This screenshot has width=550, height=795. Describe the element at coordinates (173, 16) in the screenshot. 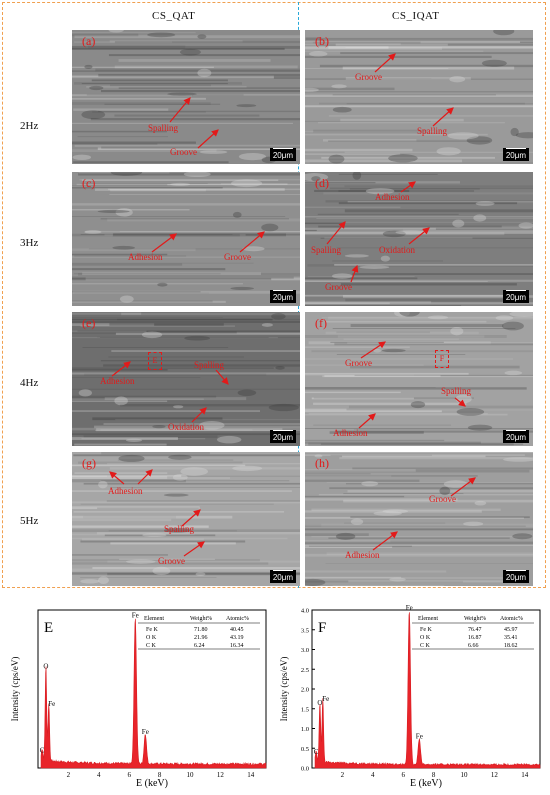

I see `column-title-qat: CS_QAT` at that location.